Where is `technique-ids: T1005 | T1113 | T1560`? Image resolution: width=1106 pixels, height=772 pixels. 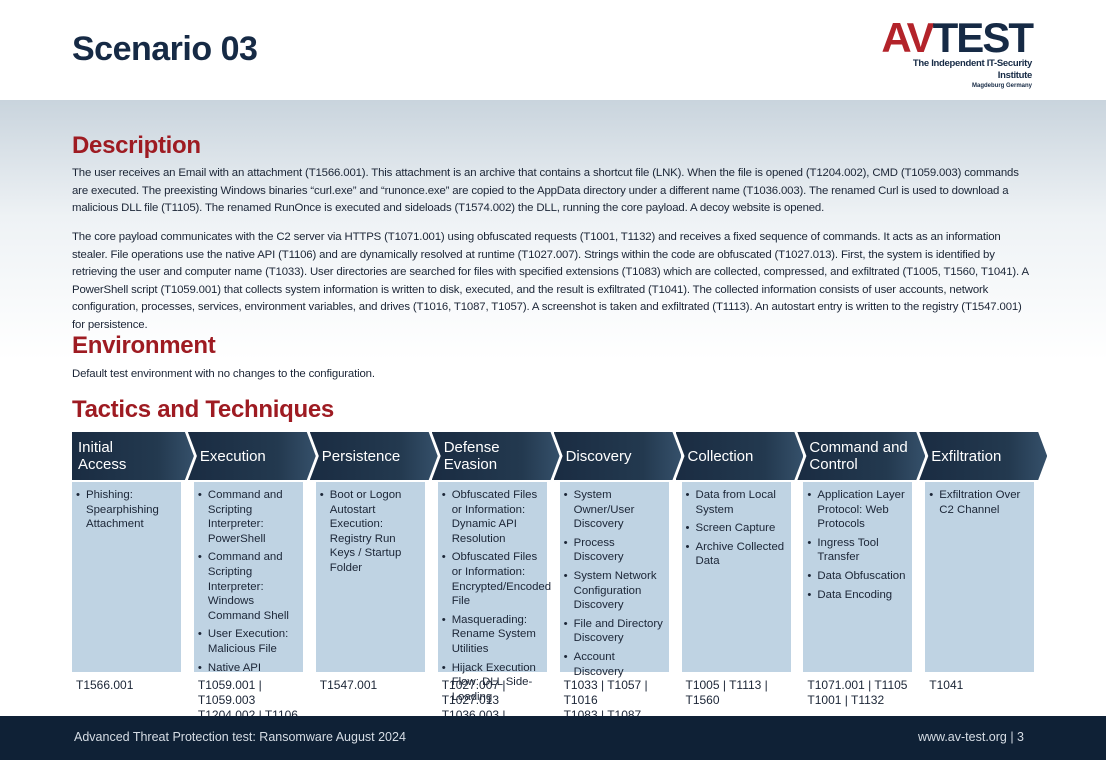
technique-ids: T1005 | T1113 | T1560 is located at coordinates (744, 693).